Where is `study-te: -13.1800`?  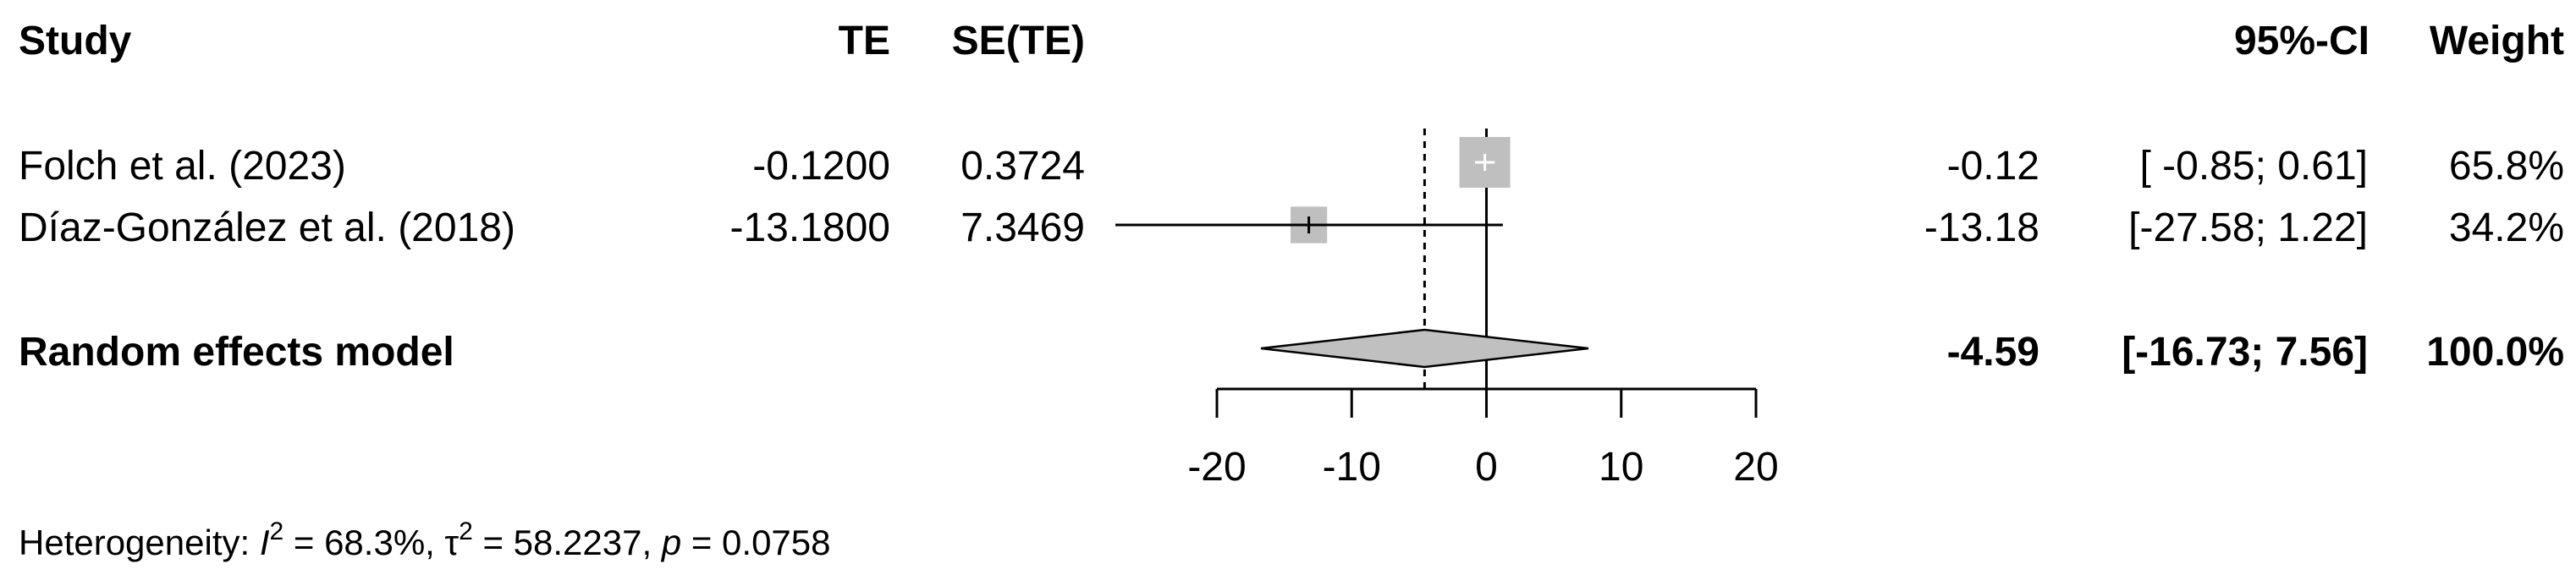 study-te: -13.1800 is located at coordinates (810, 227).